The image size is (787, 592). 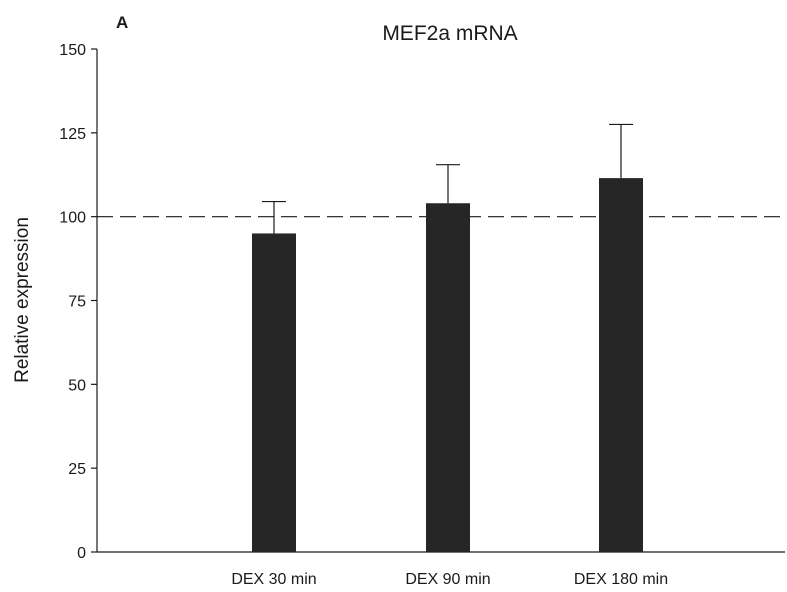 What do you see at coordinates (22, 300) in the screenshot?
I see `y-axis-label: Relative expression` at bounding box center [22, 300].